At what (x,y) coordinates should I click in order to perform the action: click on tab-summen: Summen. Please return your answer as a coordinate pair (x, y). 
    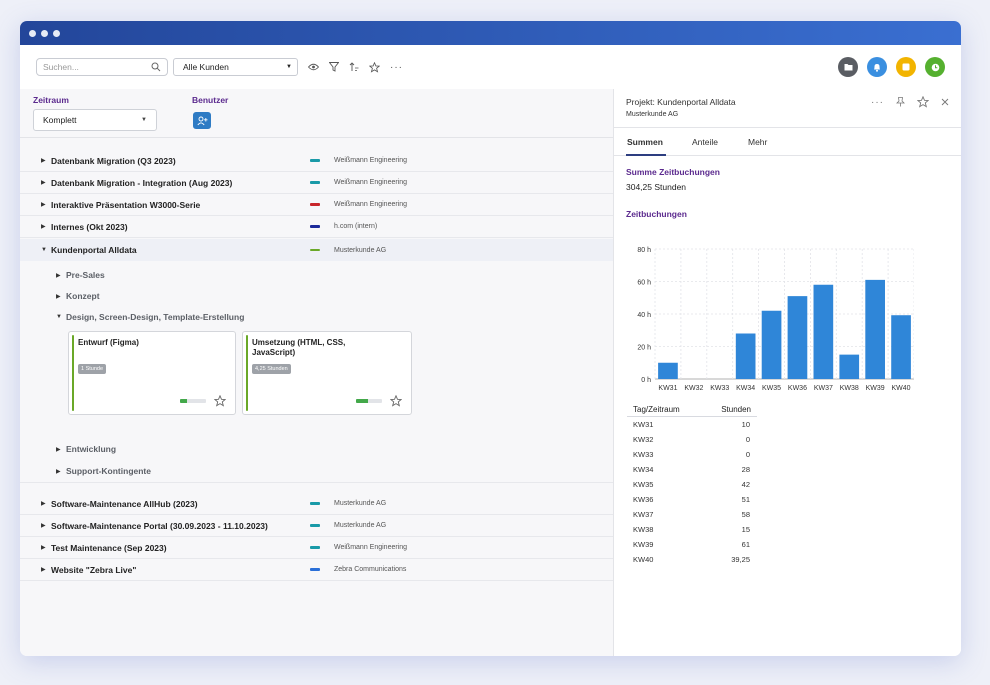
    Looking at the image, I should click on (645, 142).